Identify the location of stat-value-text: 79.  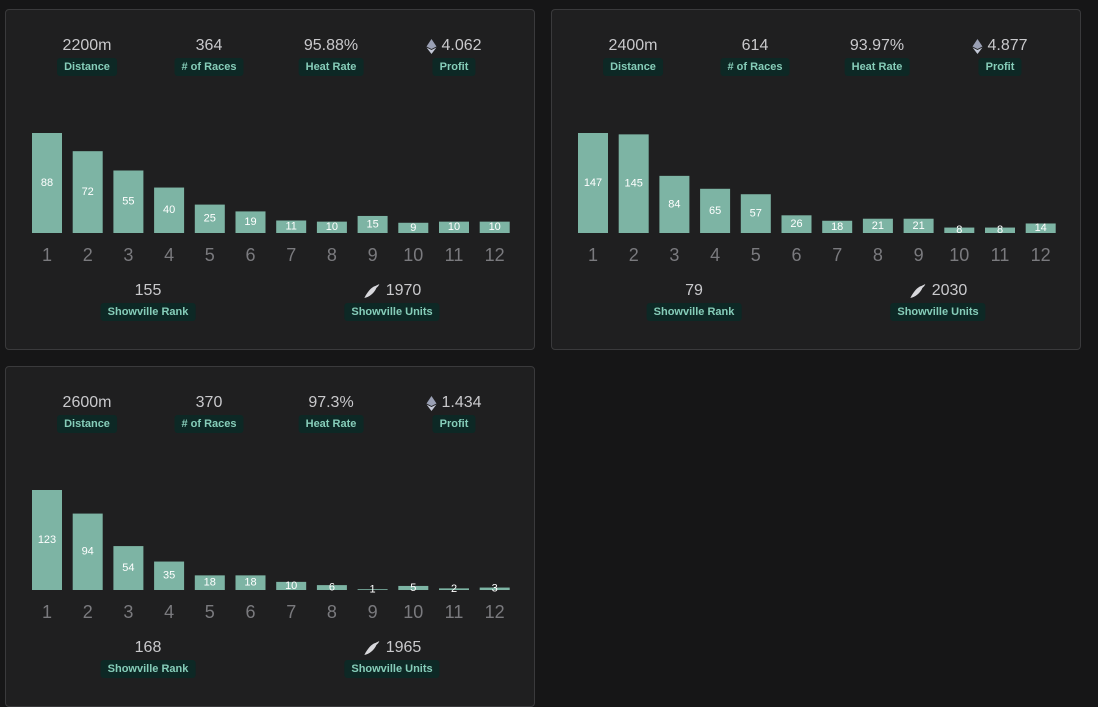
(694, 290).